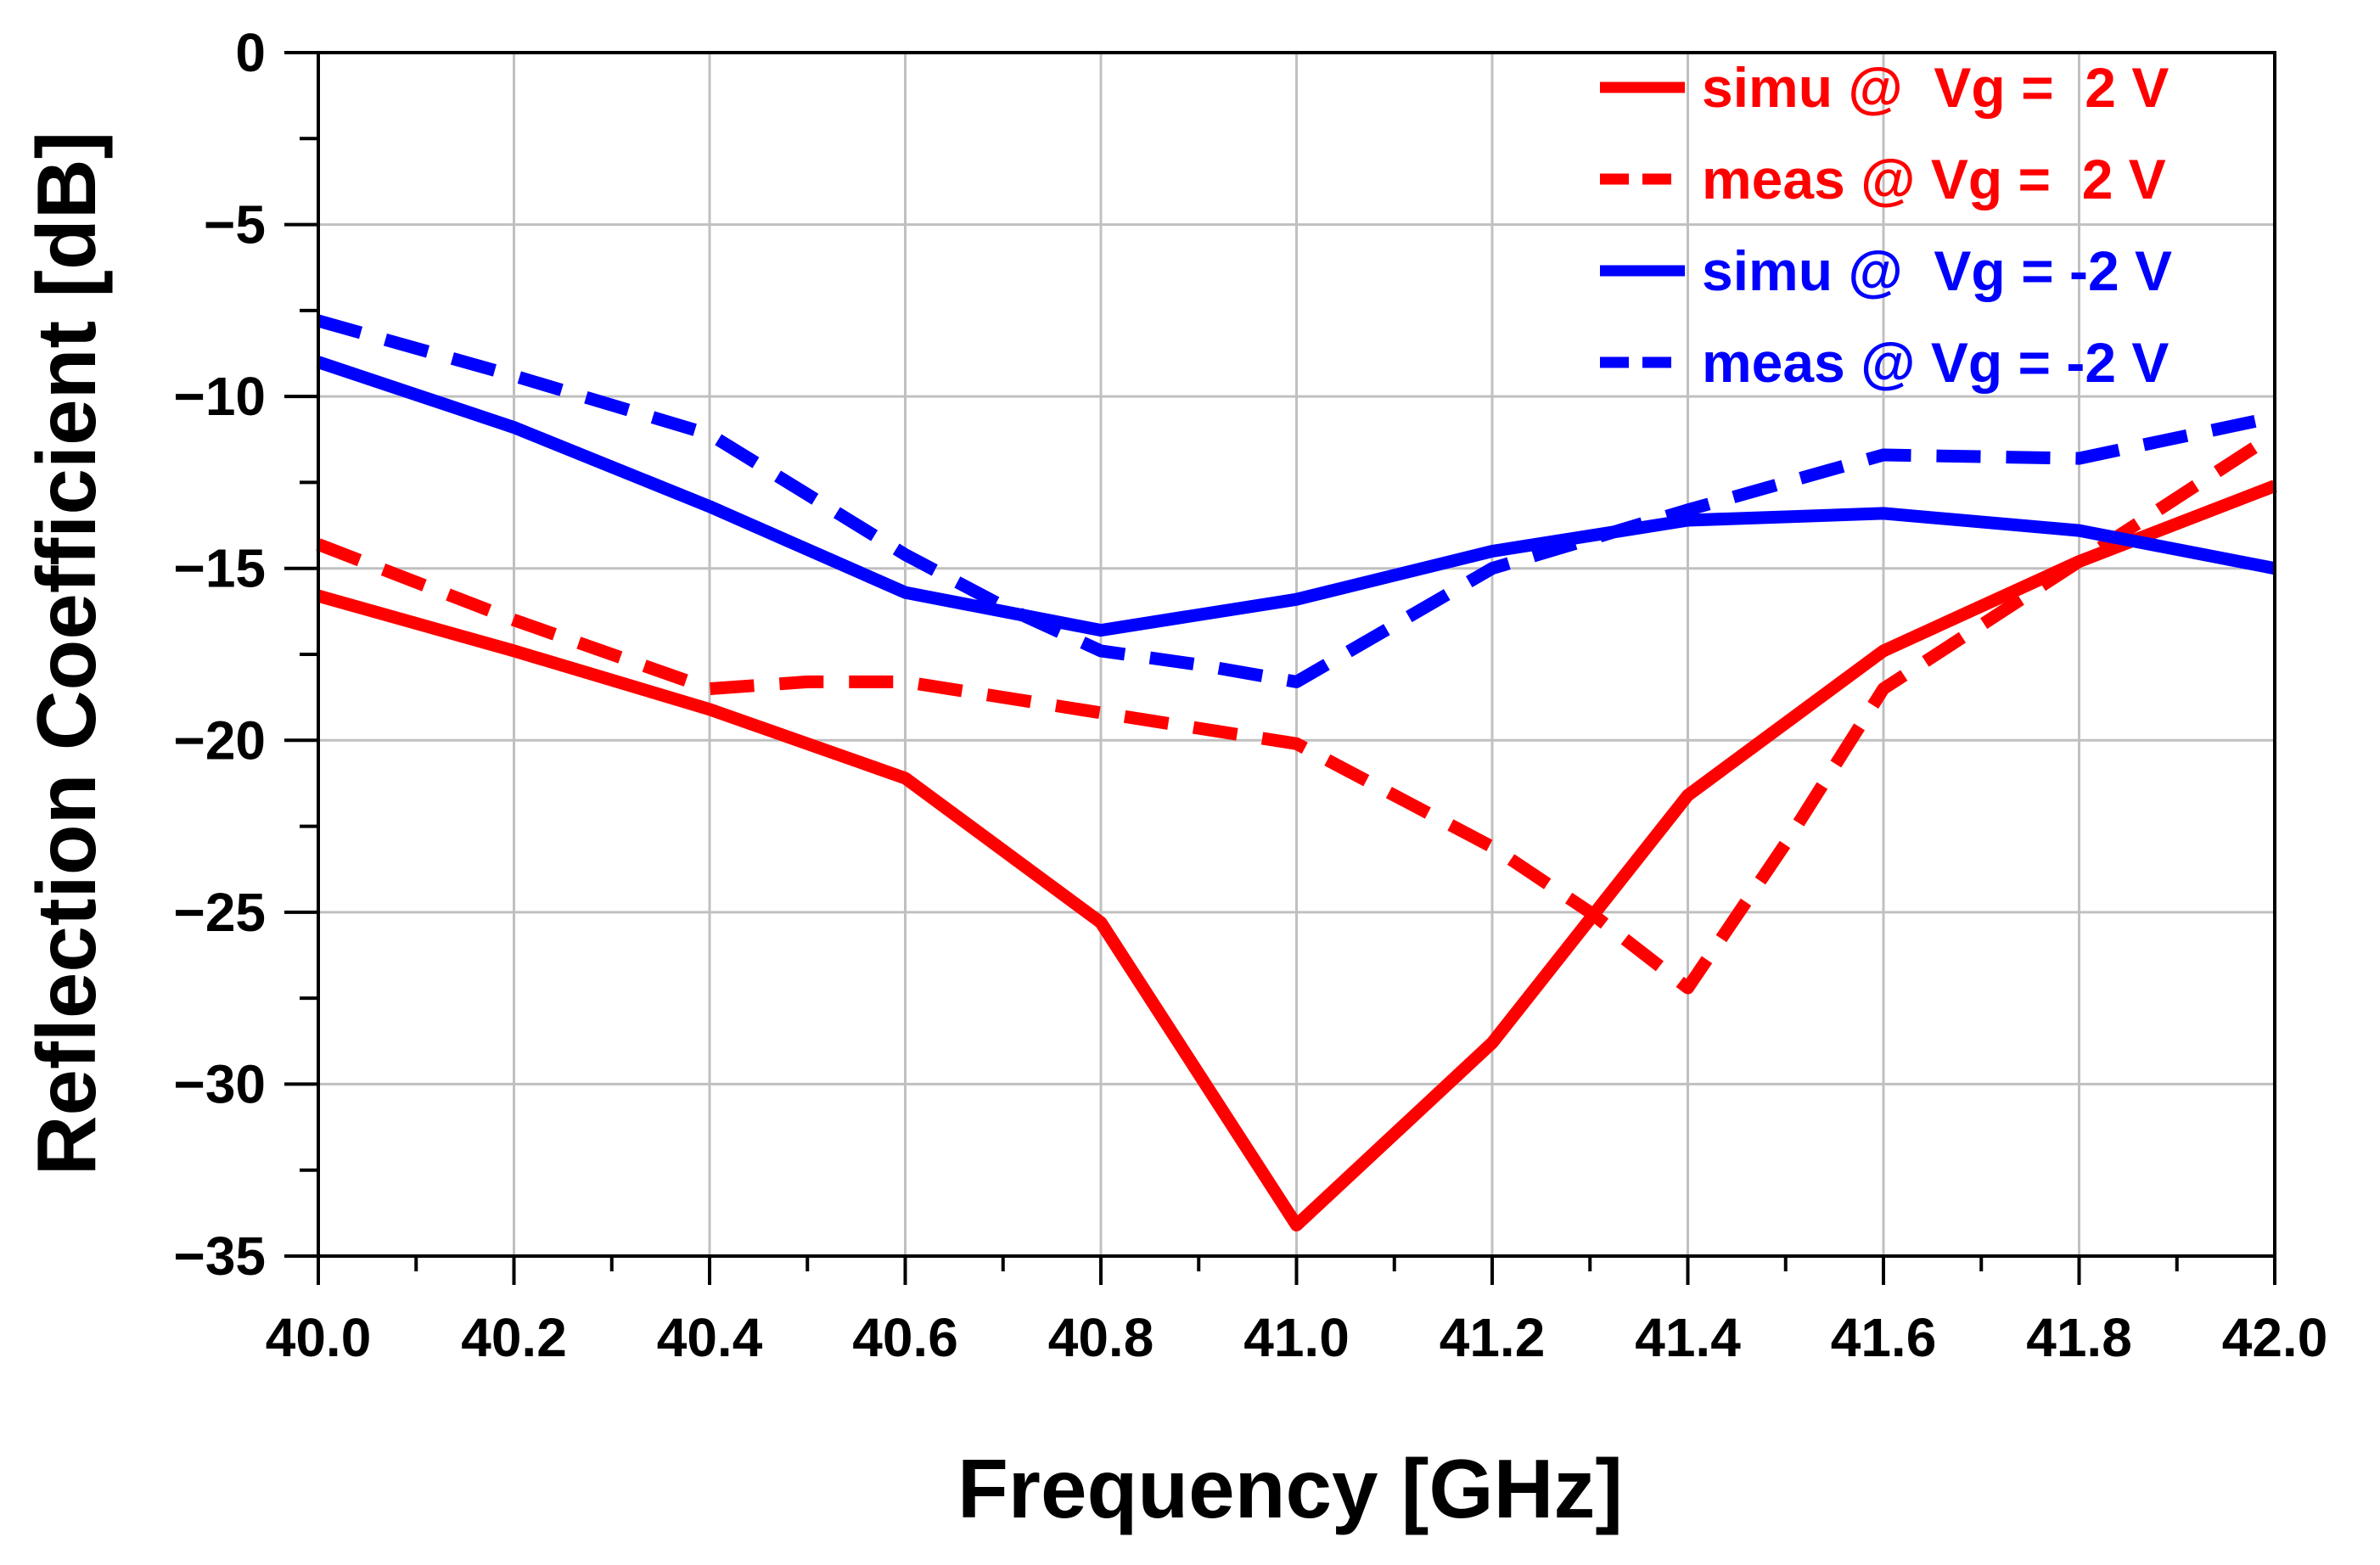 The width and height of the screenshot is (2380, 1565). What do you see at coordinates (250, 52) in the screenshot?
I see `y-tick-label: 0` at bounding box center [250, 52].